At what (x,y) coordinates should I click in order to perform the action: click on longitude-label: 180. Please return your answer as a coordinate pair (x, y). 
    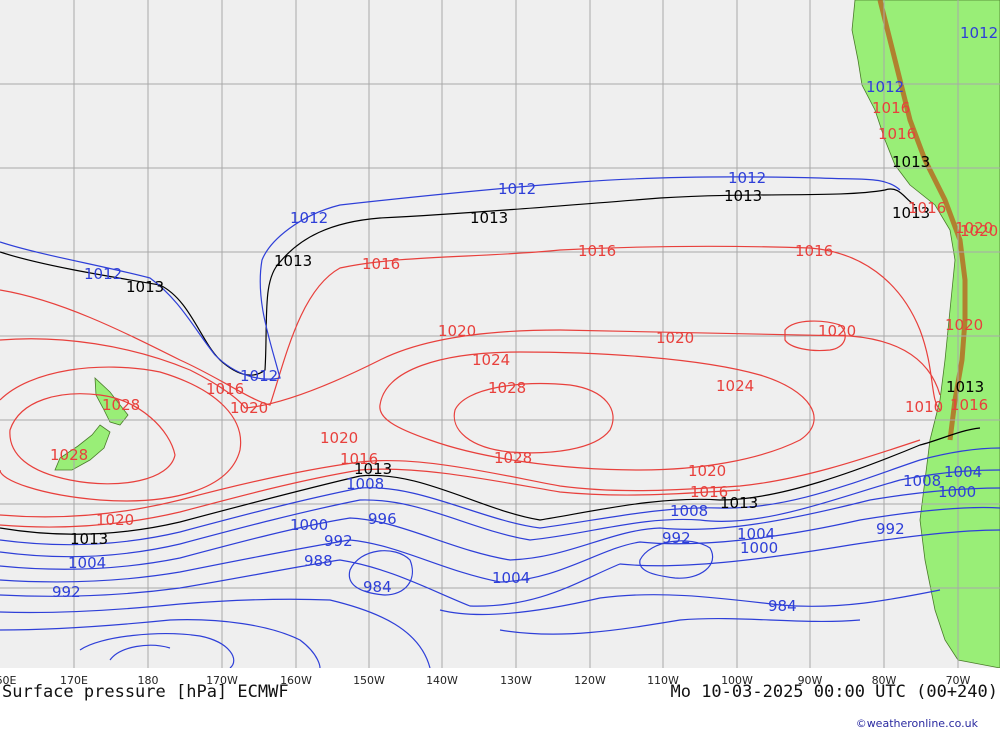
    Looking at the image, I should click on (148, 680).